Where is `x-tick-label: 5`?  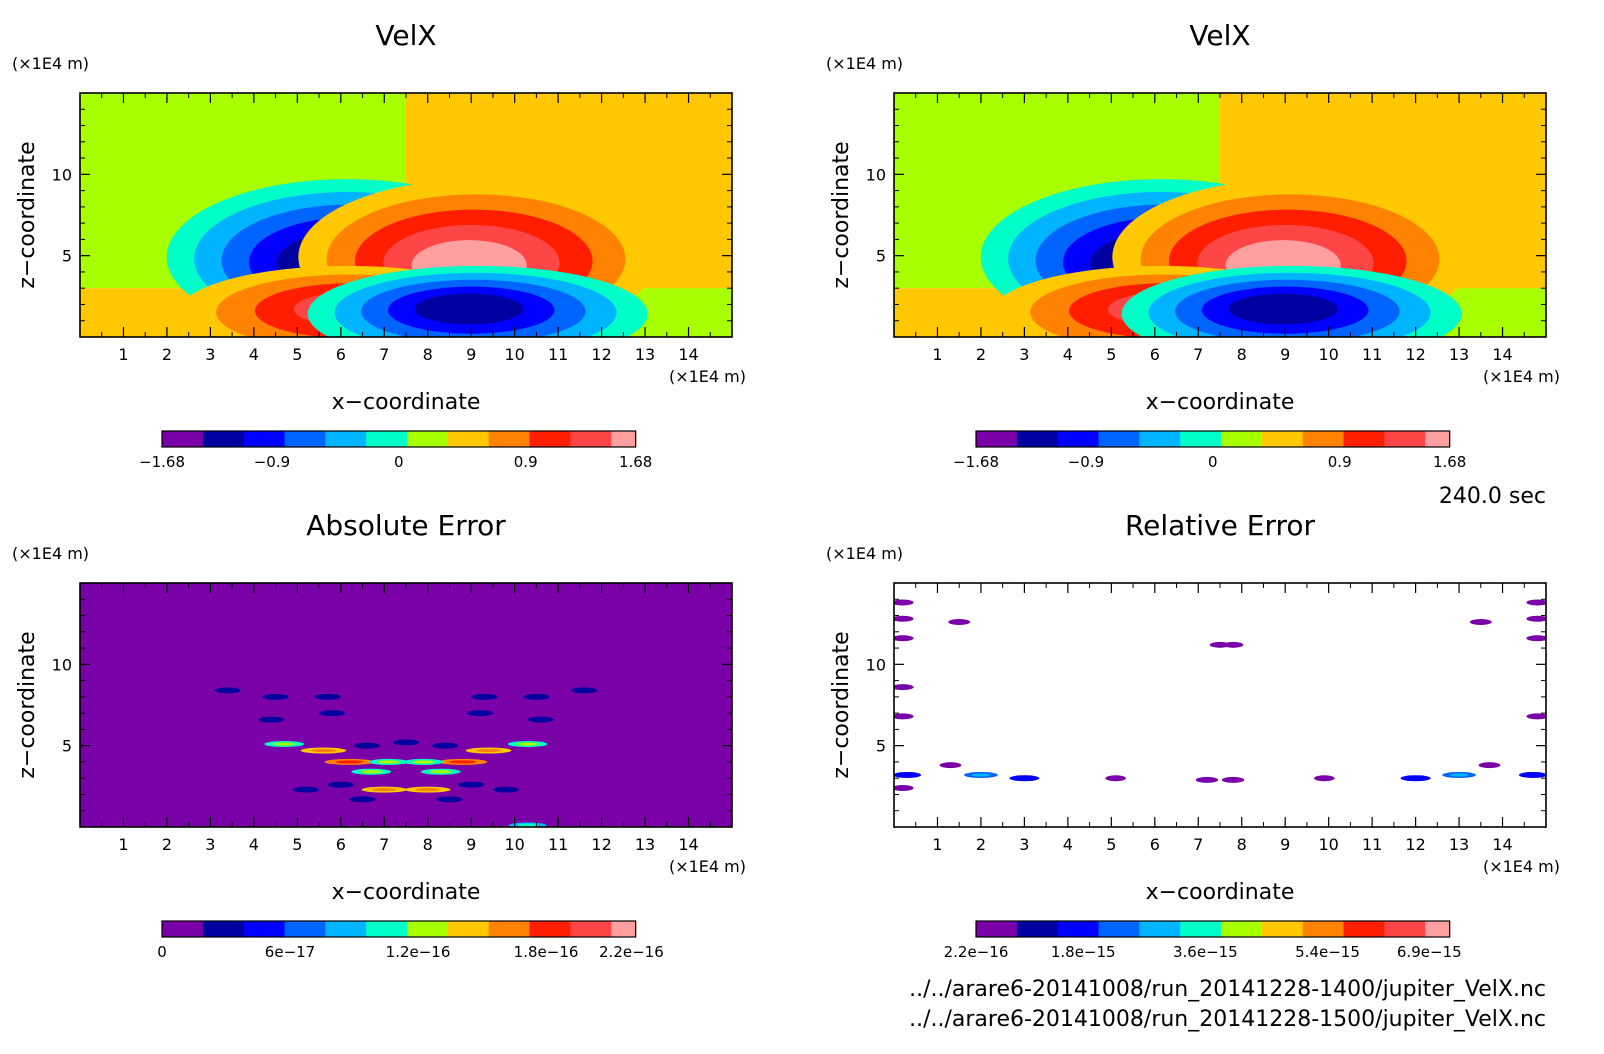
x-tick-label: 5 is located at coordinates (1111, 844).